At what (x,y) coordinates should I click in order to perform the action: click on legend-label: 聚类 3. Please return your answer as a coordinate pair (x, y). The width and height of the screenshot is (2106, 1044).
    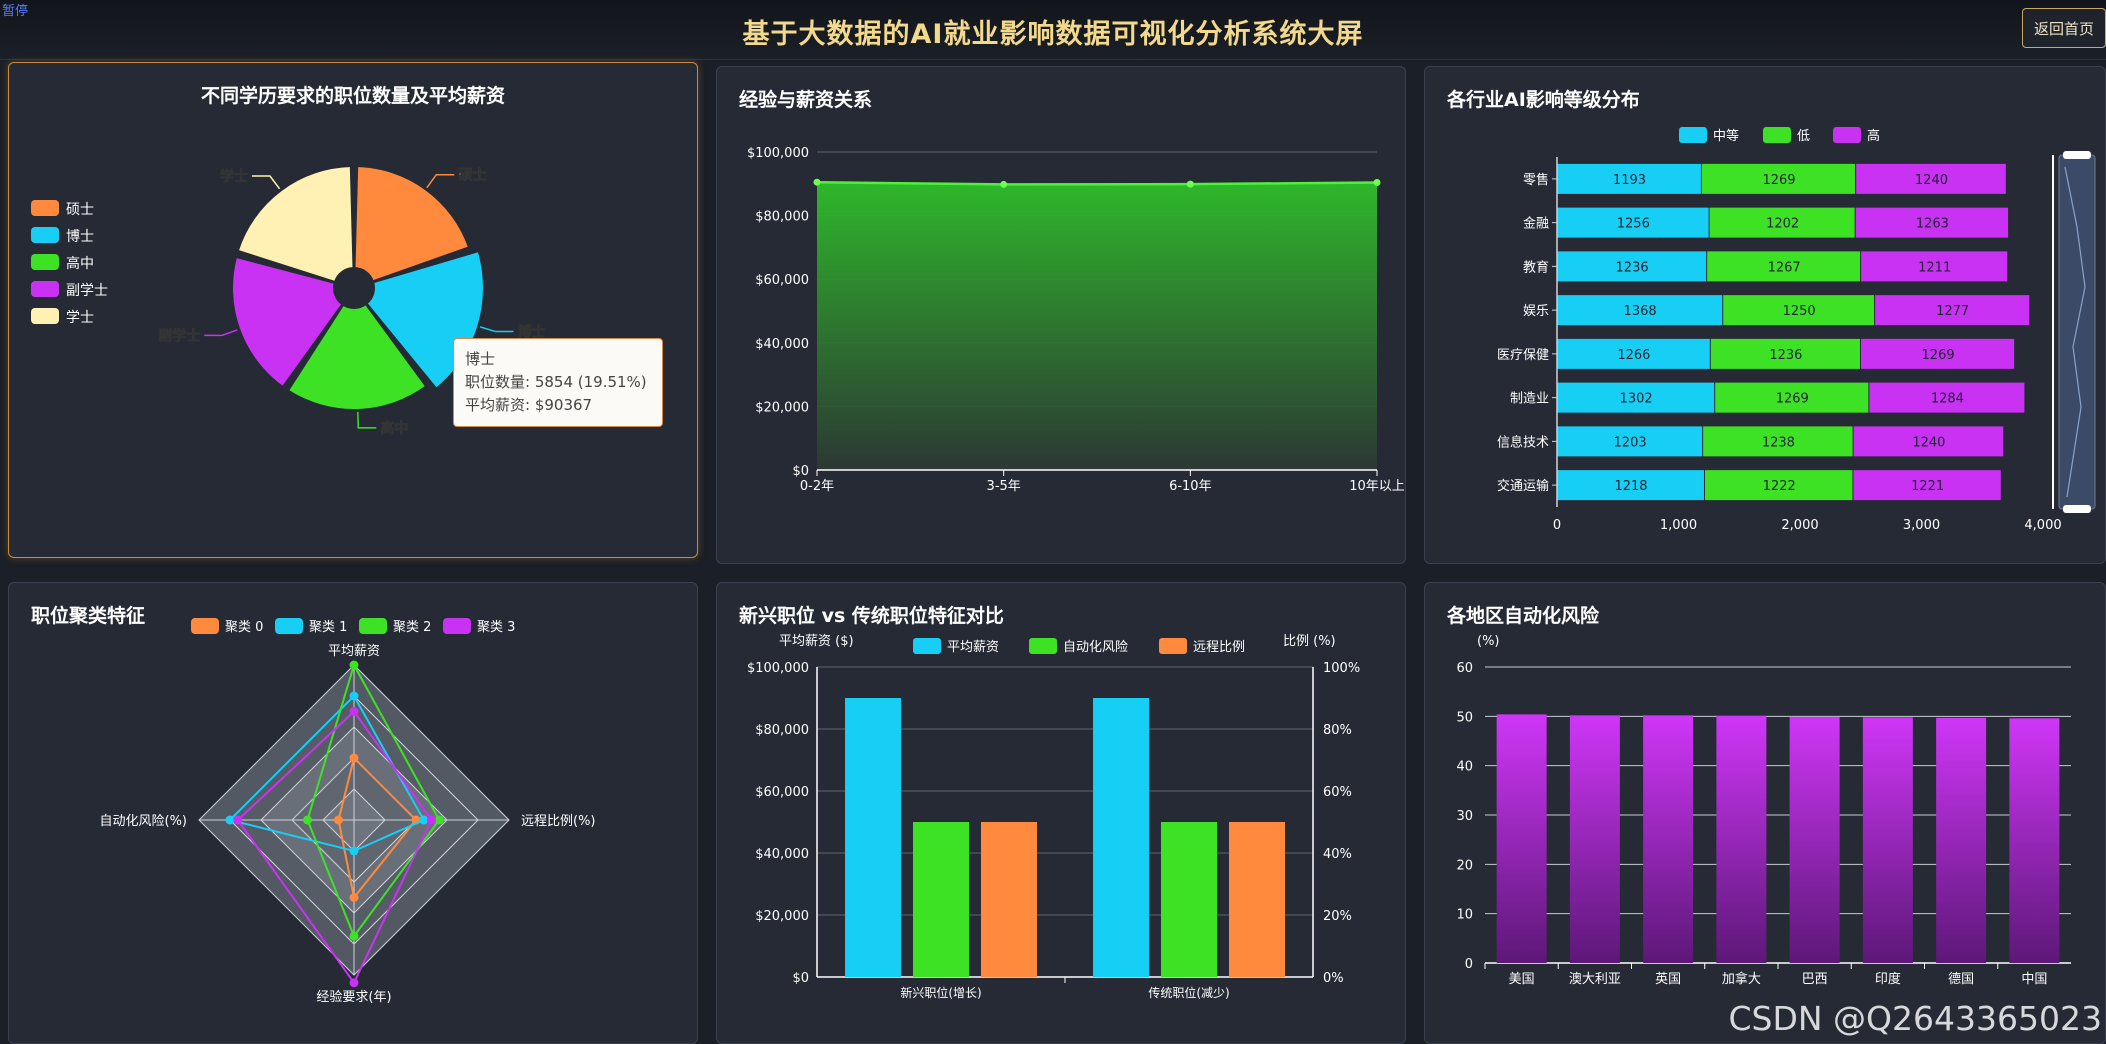
    Looking at the image, I should click on (496, 627).